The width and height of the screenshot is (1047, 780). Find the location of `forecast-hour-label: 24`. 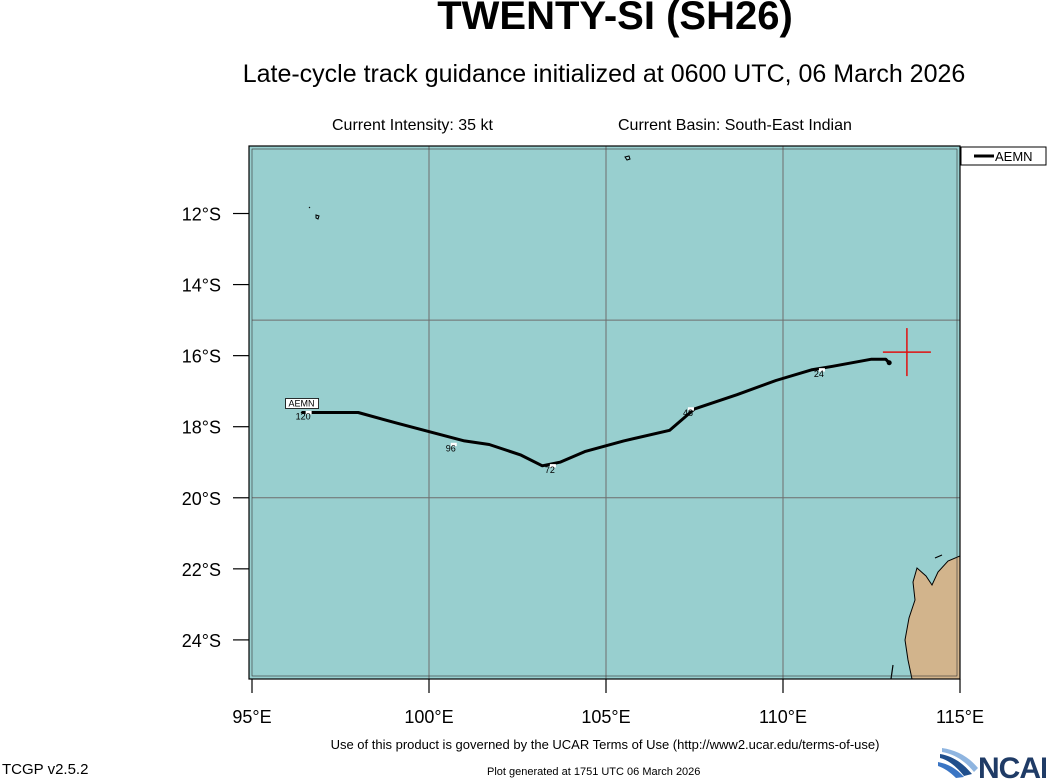

forecast-hour-label: 24 is located at coordinates (819, 374).